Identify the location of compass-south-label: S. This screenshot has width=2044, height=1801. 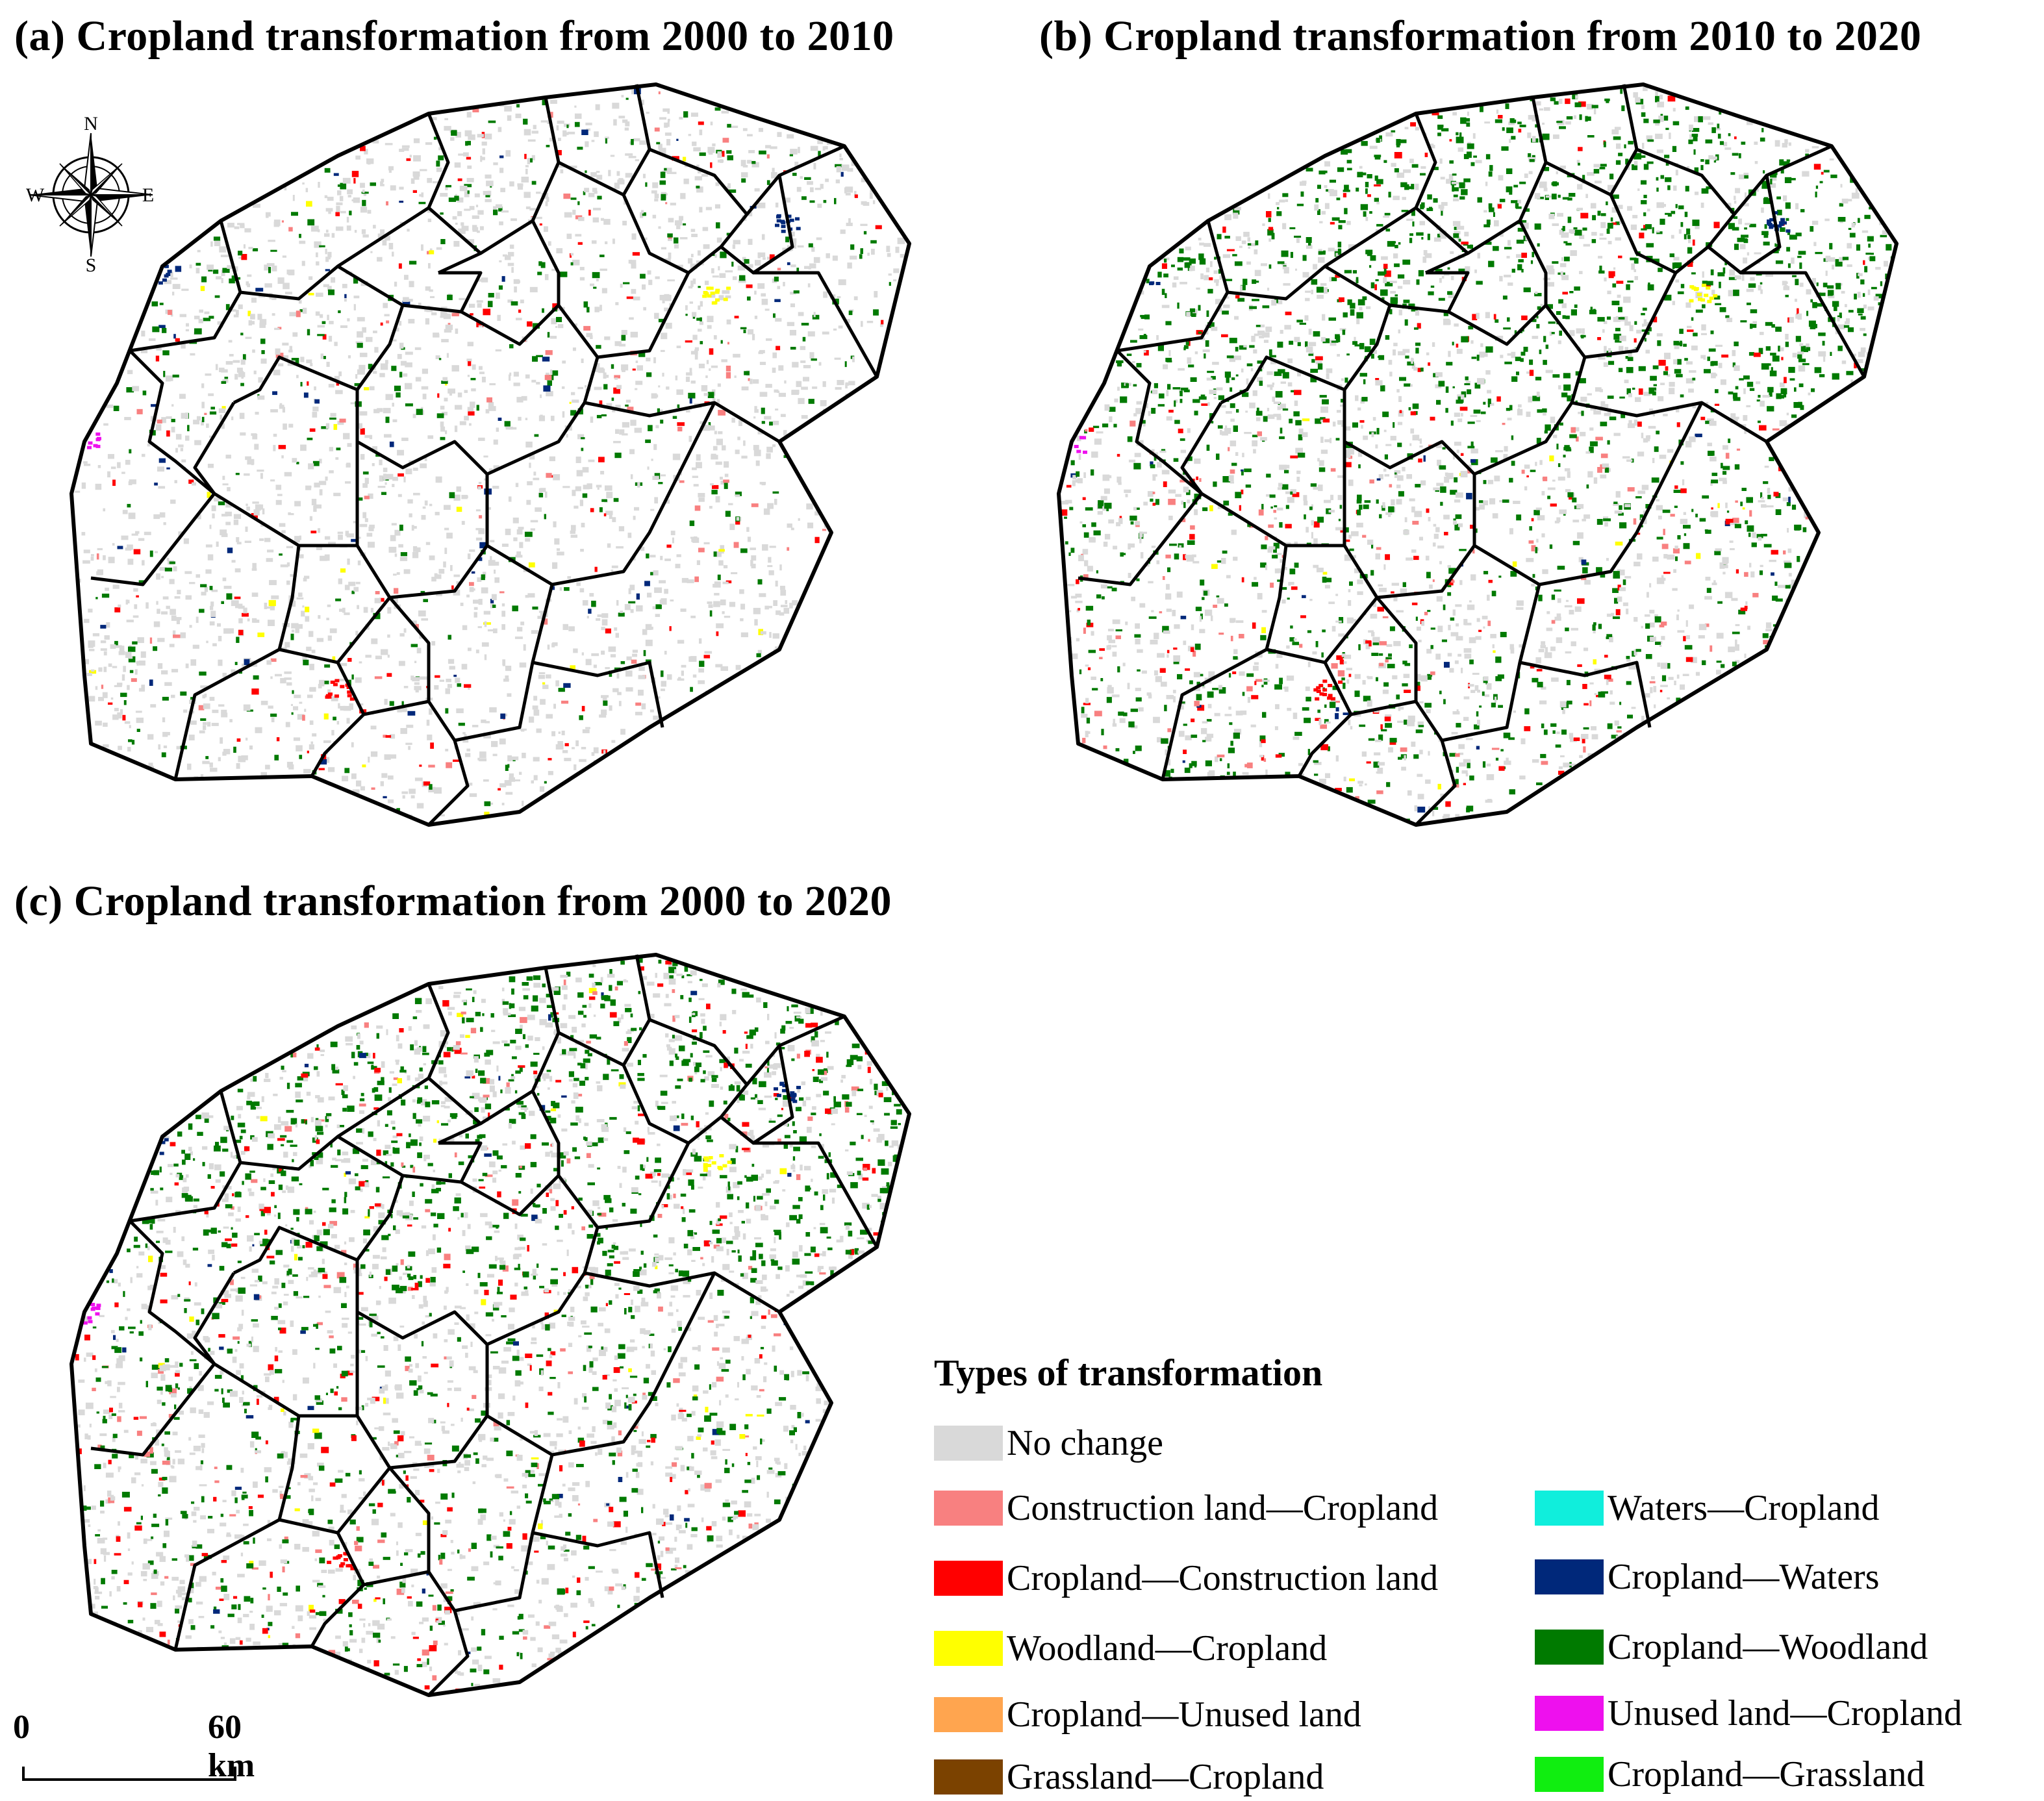
(91, 265).